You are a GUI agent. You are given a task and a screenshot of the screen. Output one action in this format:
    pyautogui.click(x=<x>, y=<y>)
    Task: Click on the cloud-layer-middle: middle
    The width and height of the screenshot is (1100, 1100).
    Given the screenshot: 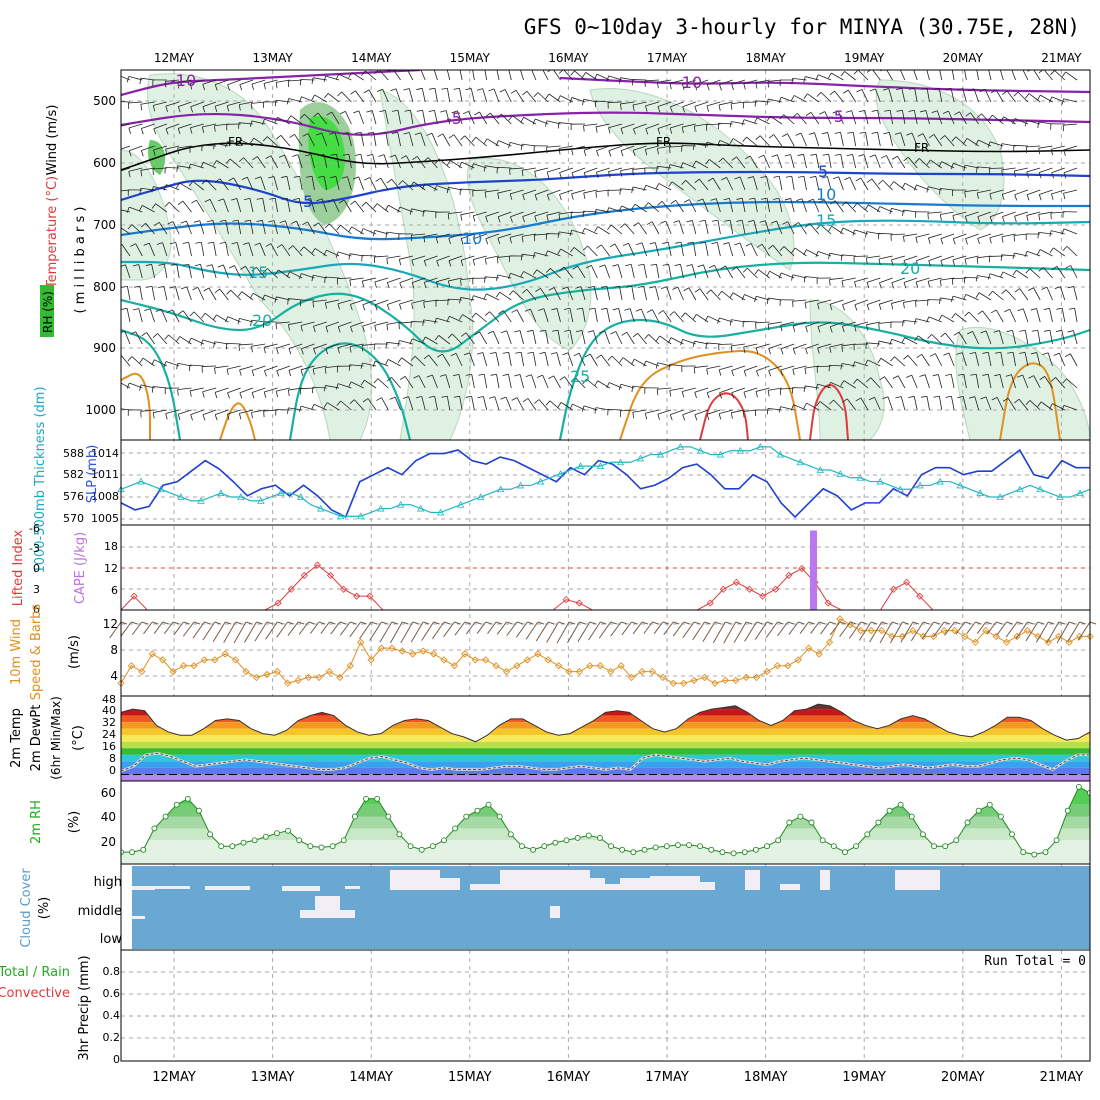 What is the action you would take?
    pyautogui.click(x=100, y=911)
    